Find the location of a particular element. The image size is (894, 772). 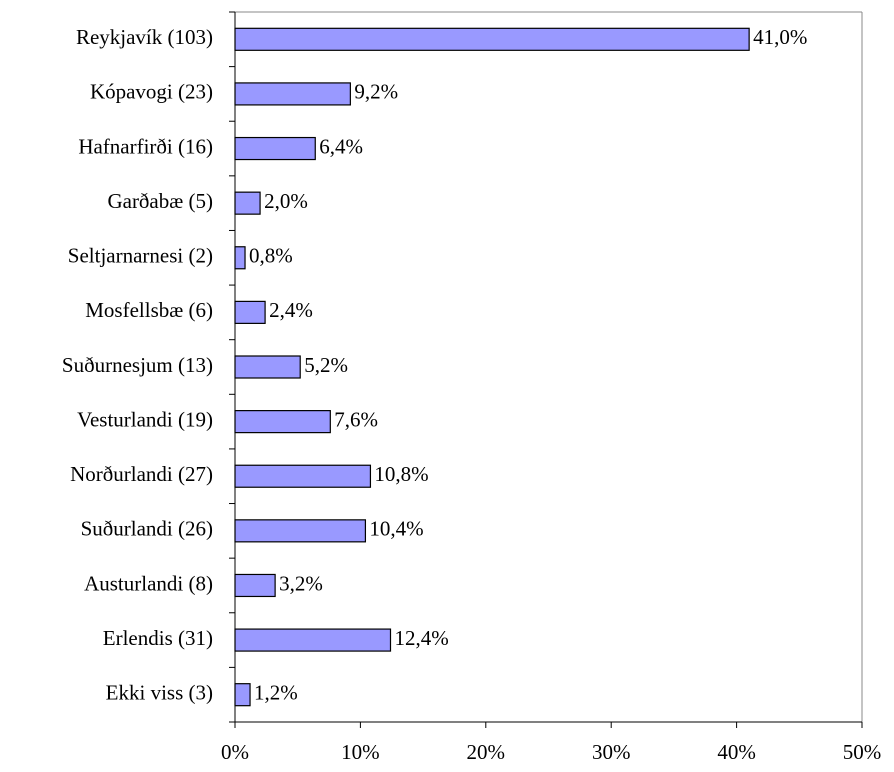

value-label: 9,2% is located at coordinates (376, 92).